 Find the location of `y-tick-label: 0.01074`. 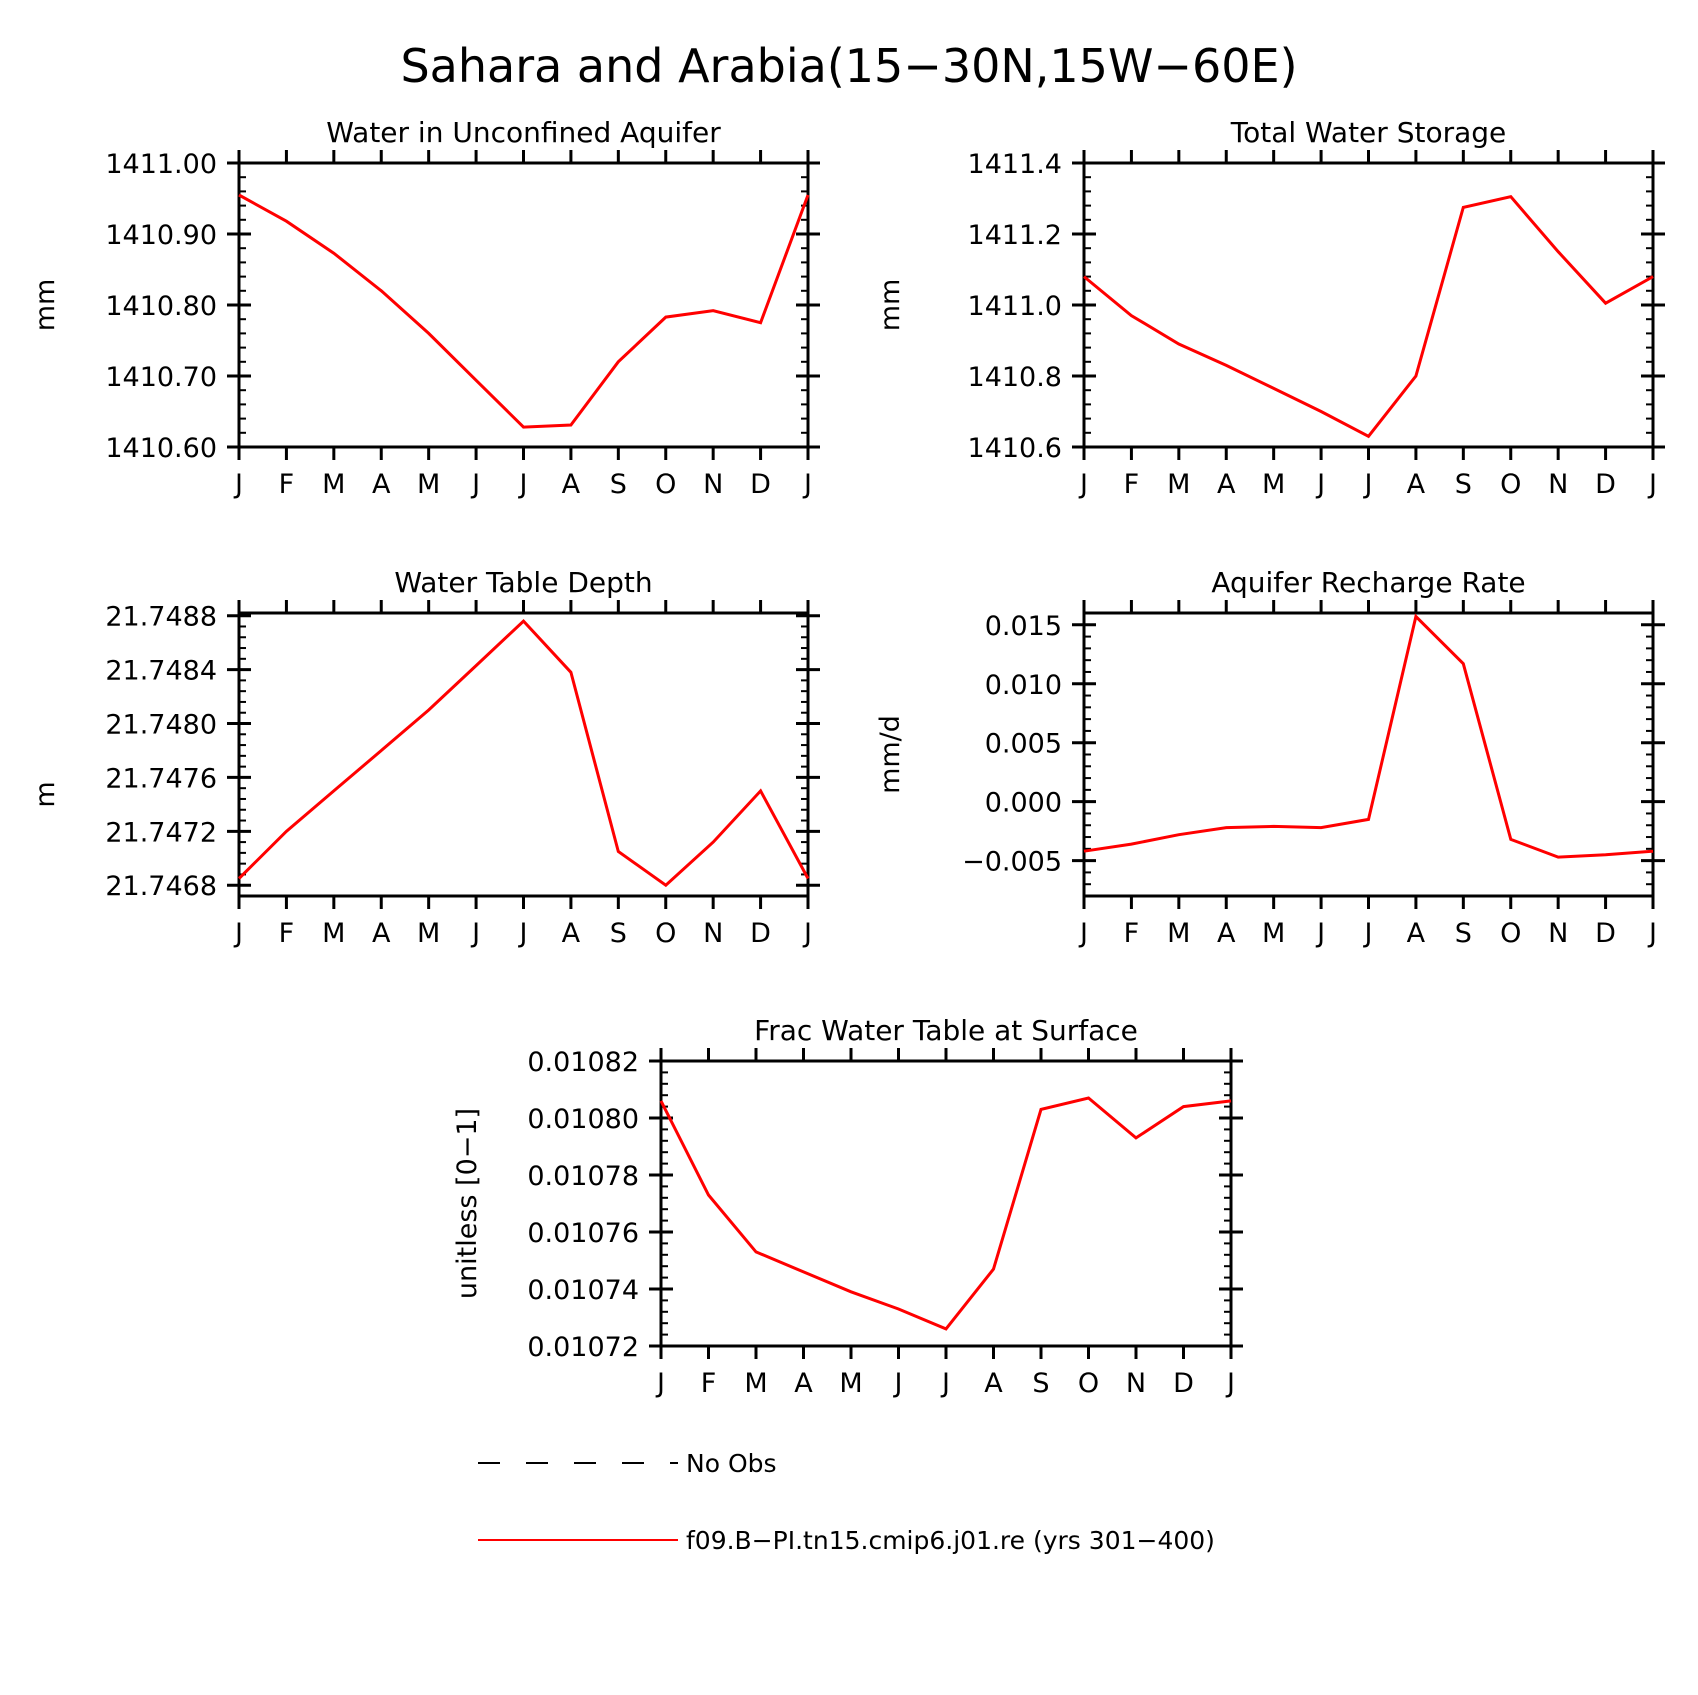

y-tick-label: 0.01074 is located at coordinates (583, 1290).